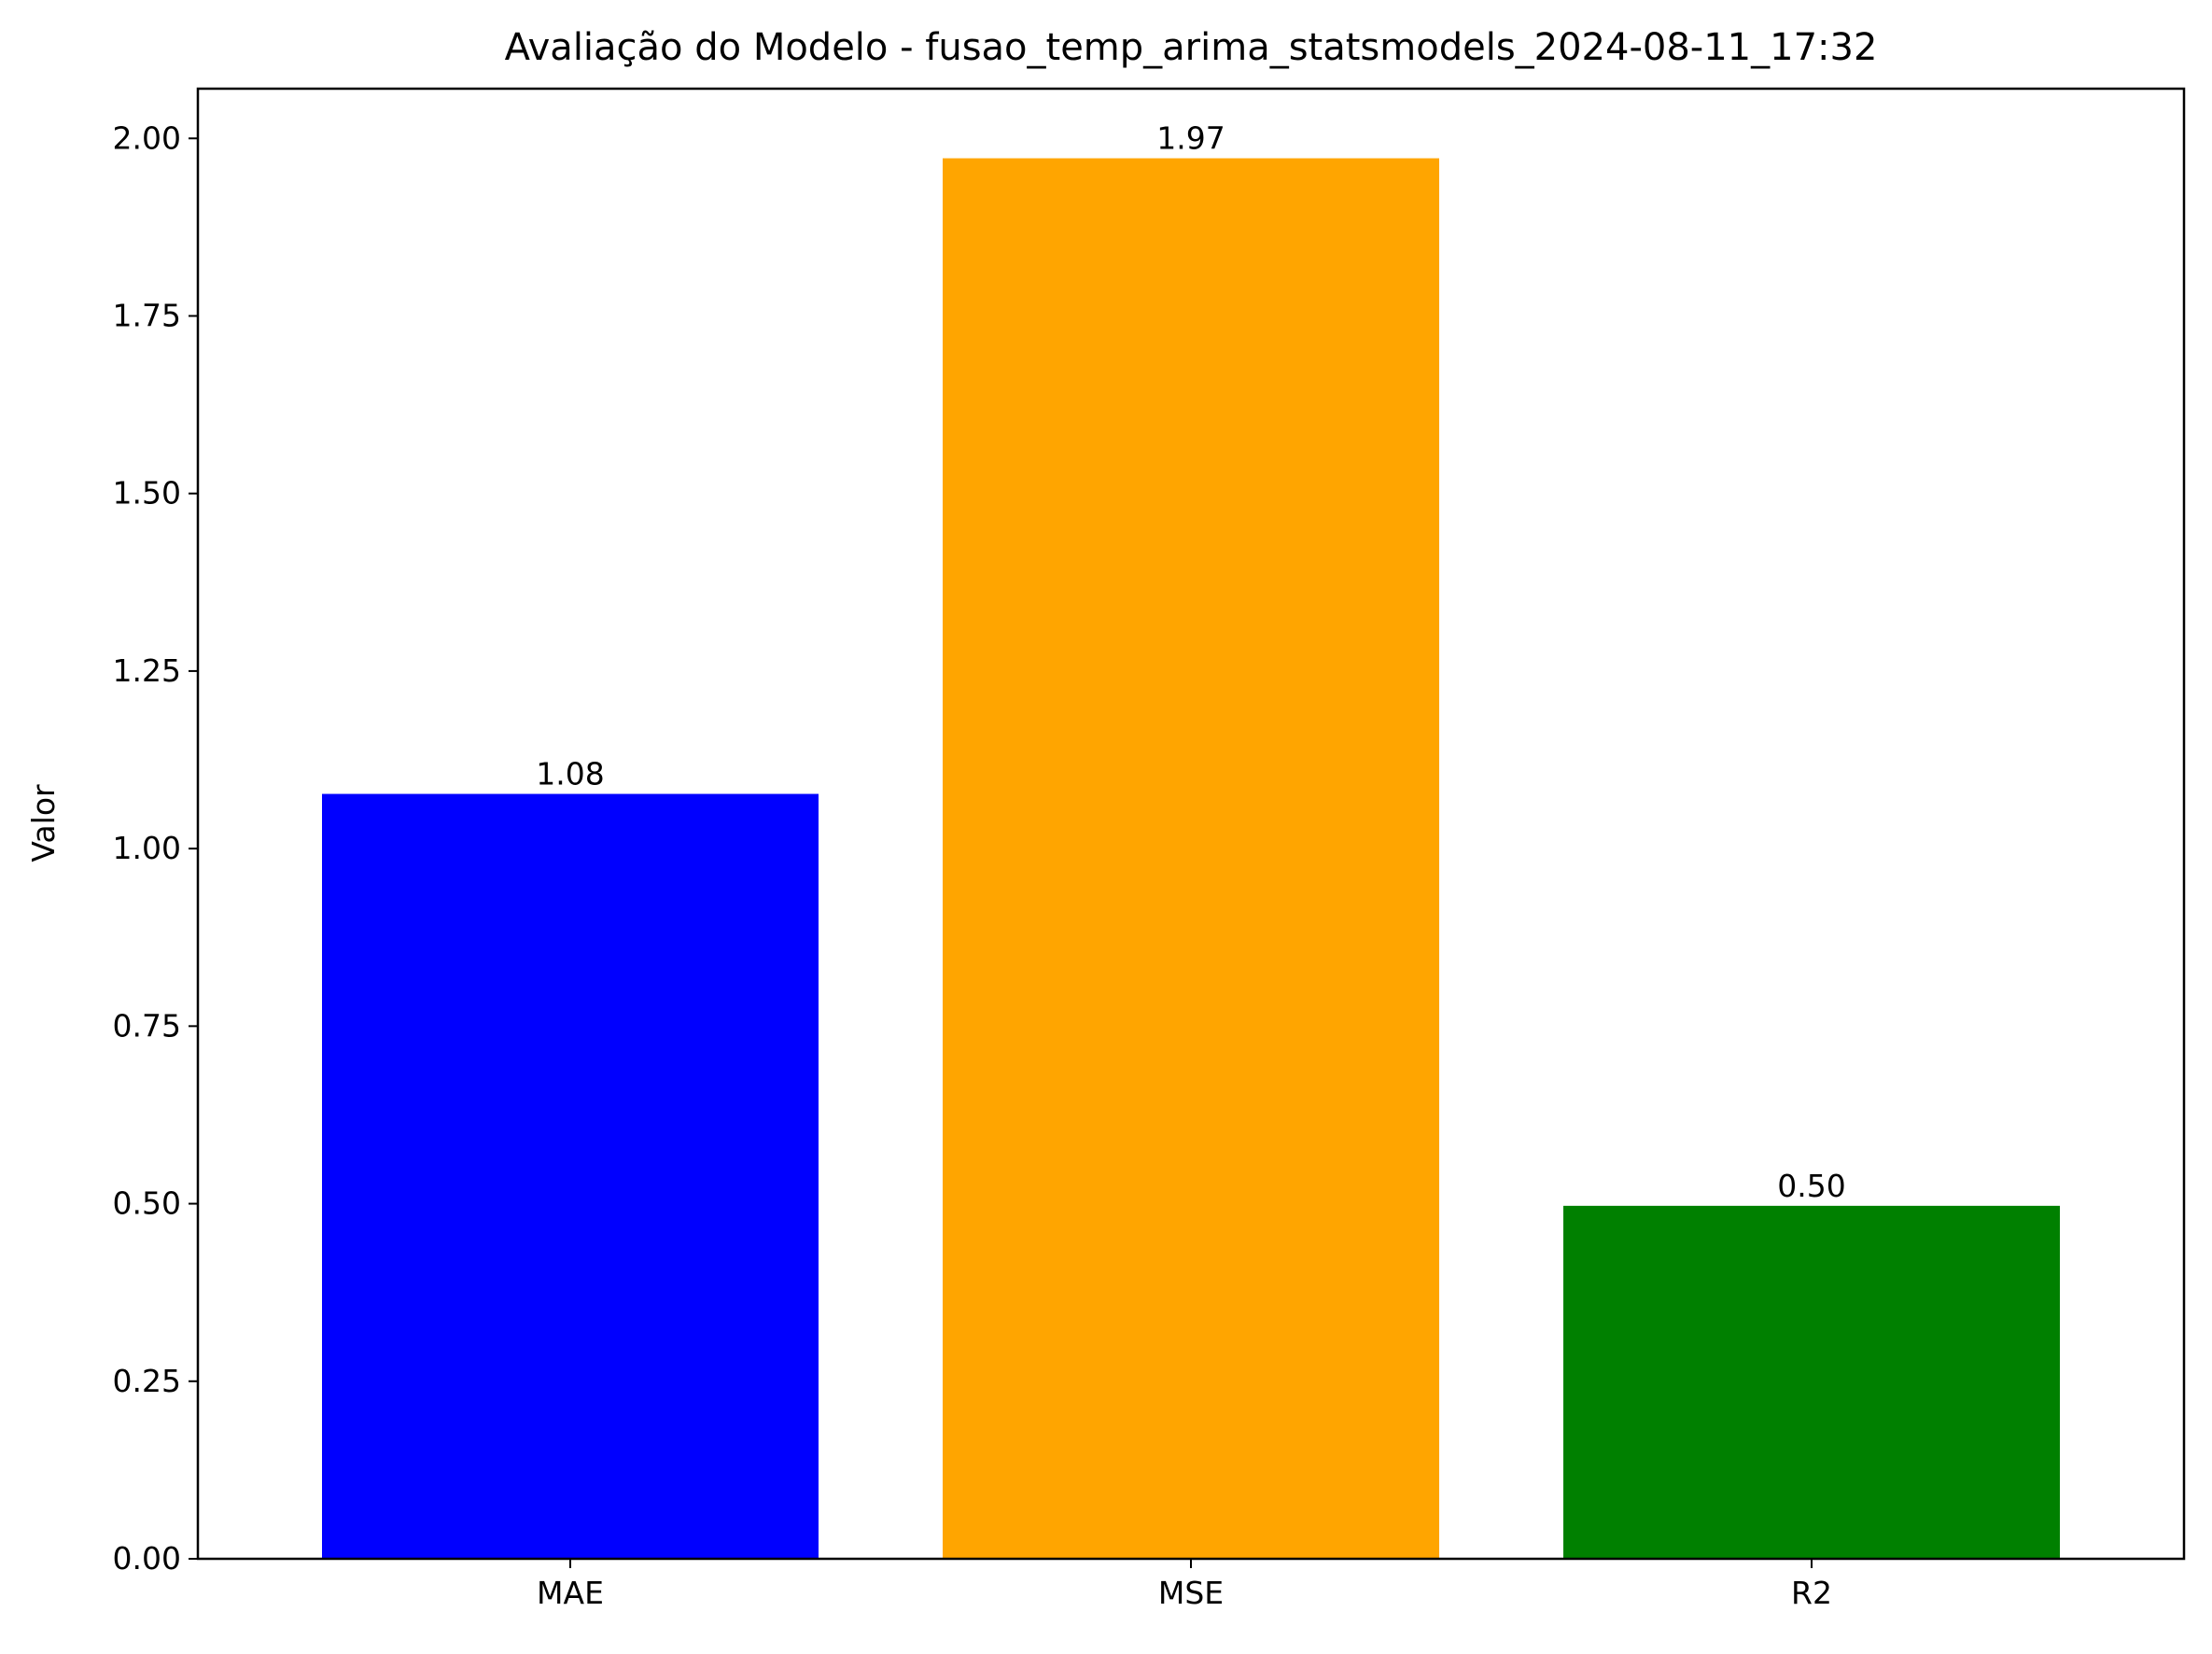  Describe the element at coordinates (1191, 1593) in the screenshot. I see `x-tick-label-mse: MSE` at that location.